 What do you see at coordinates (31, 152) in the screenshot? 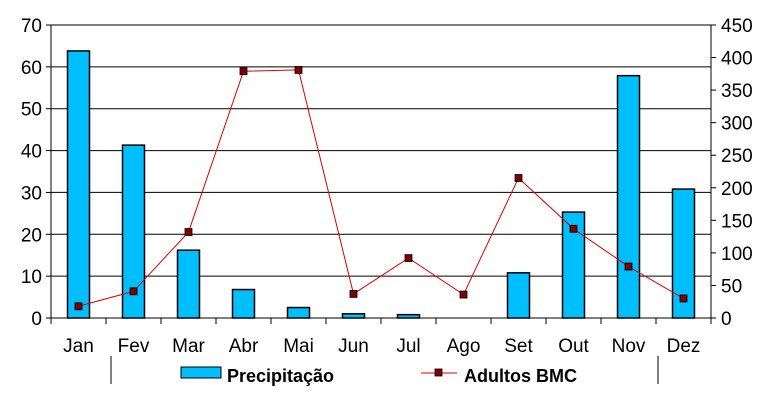
I see `left-tick-label-40: 40` at bounding box center [31, 152].